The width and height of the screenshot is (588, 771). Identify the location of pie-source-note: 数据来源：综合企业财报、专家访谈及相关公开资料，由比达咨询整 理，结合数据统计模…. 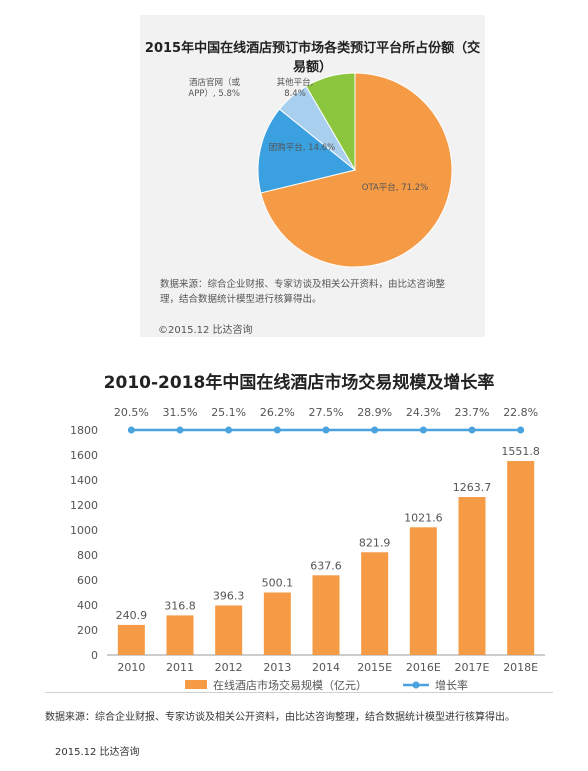
(315, 292).